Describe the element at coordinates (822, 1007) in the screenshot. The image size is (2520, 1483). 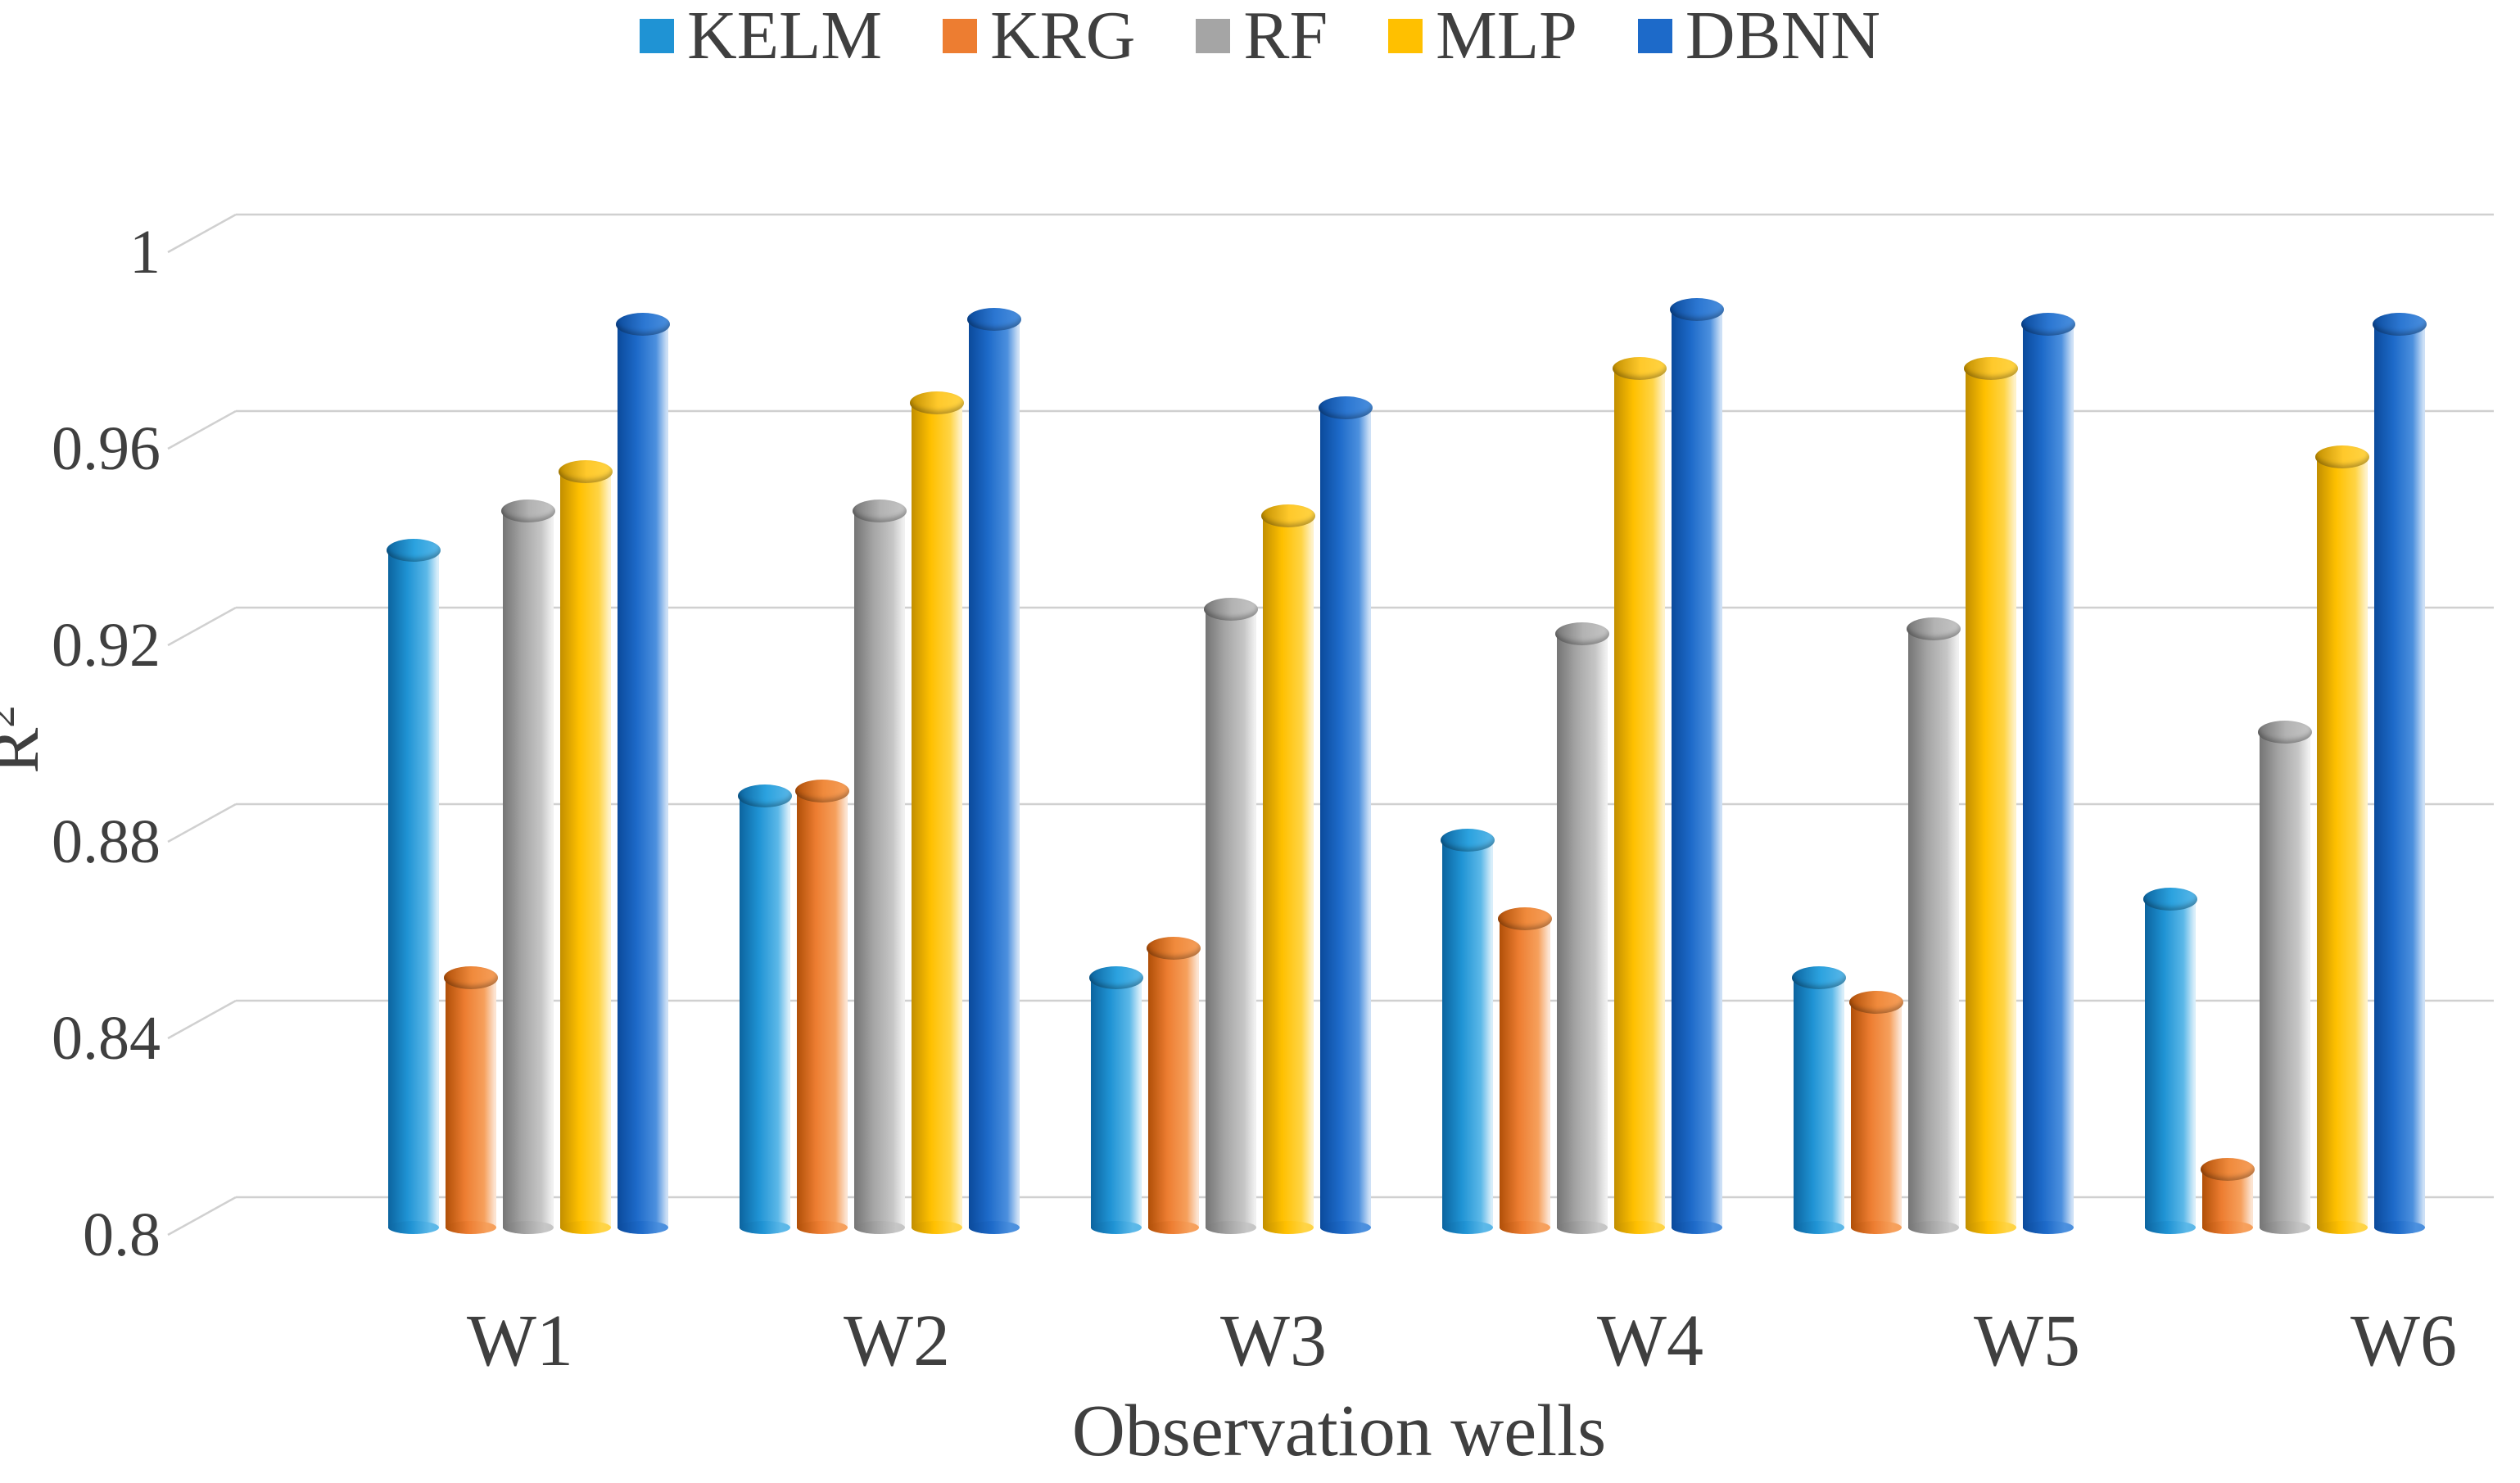
I see `bar-w2-krg` at that location.